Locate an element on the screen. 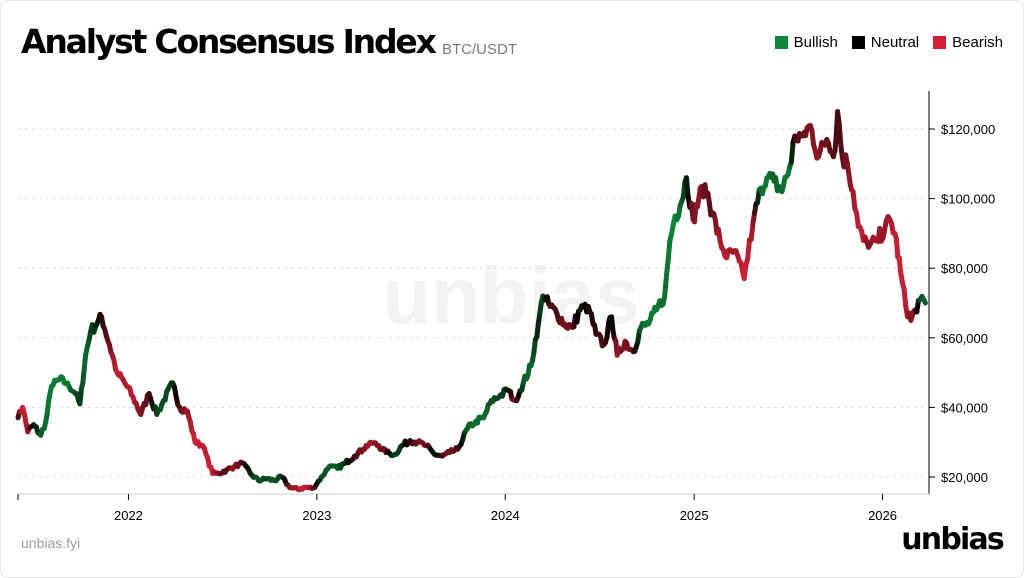  legend-label-neutral: Neutral is located at coordinates (895, 42).